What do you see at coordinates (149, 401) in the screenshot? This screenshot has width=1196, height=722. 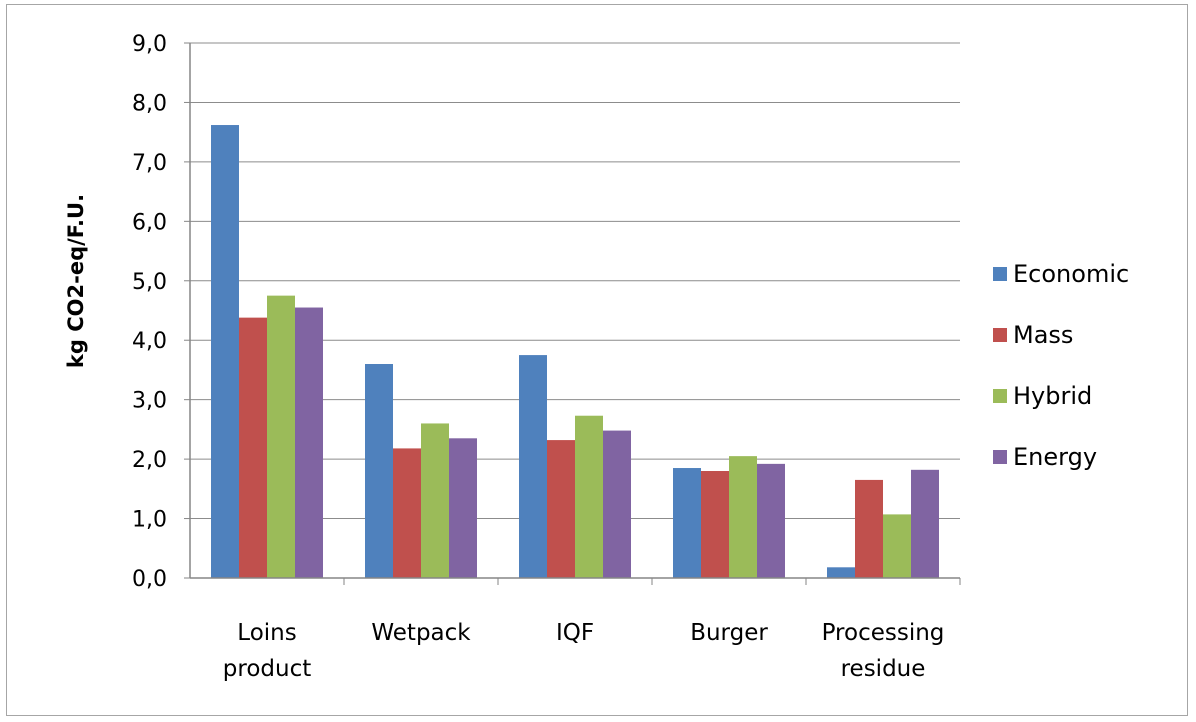 I see `y-tick-label: 3,0` at bounding box center [149, 401].